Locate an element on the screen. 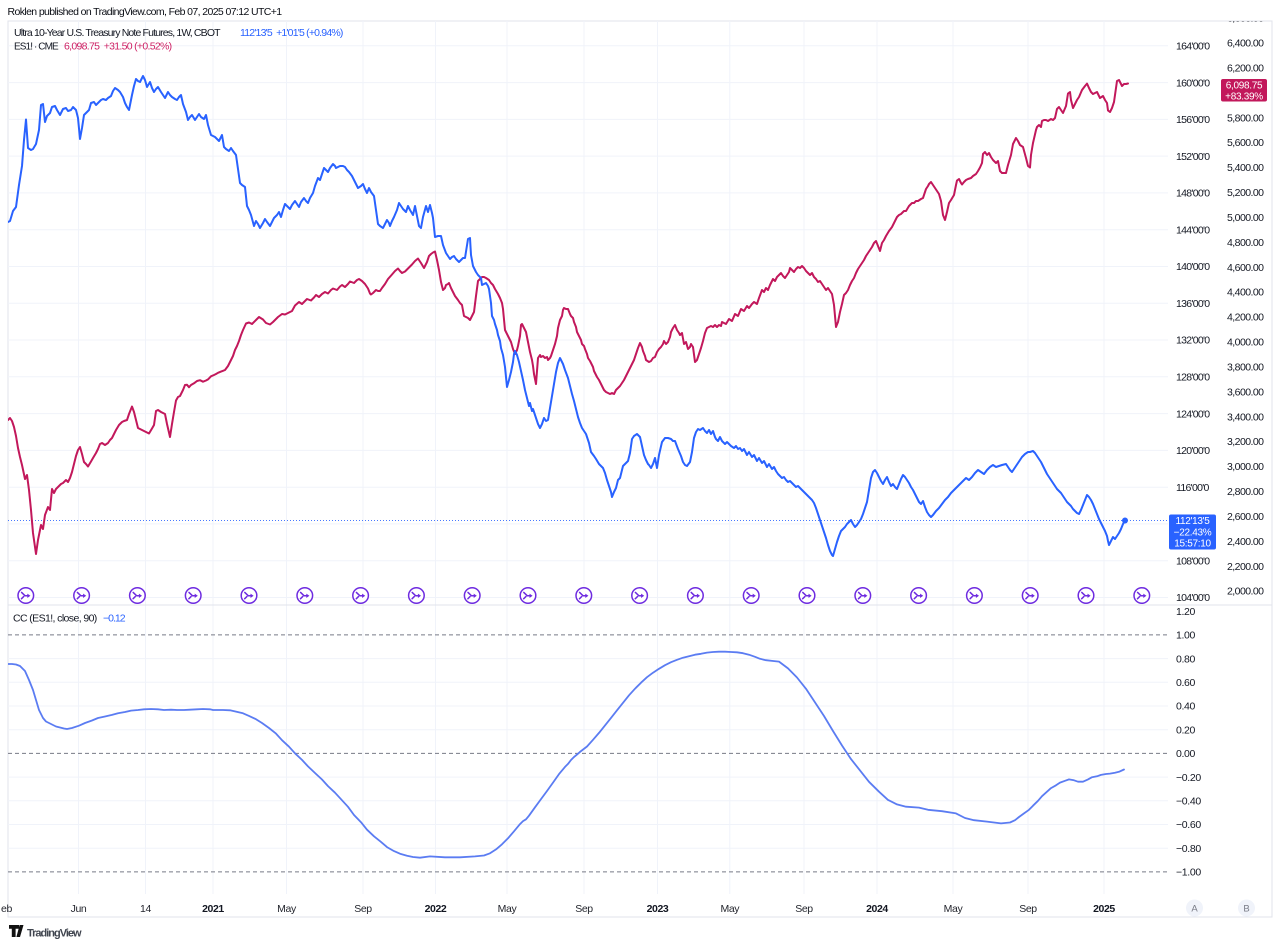  svg-text: 4,600.00 is located at coordinates (1245, 268).